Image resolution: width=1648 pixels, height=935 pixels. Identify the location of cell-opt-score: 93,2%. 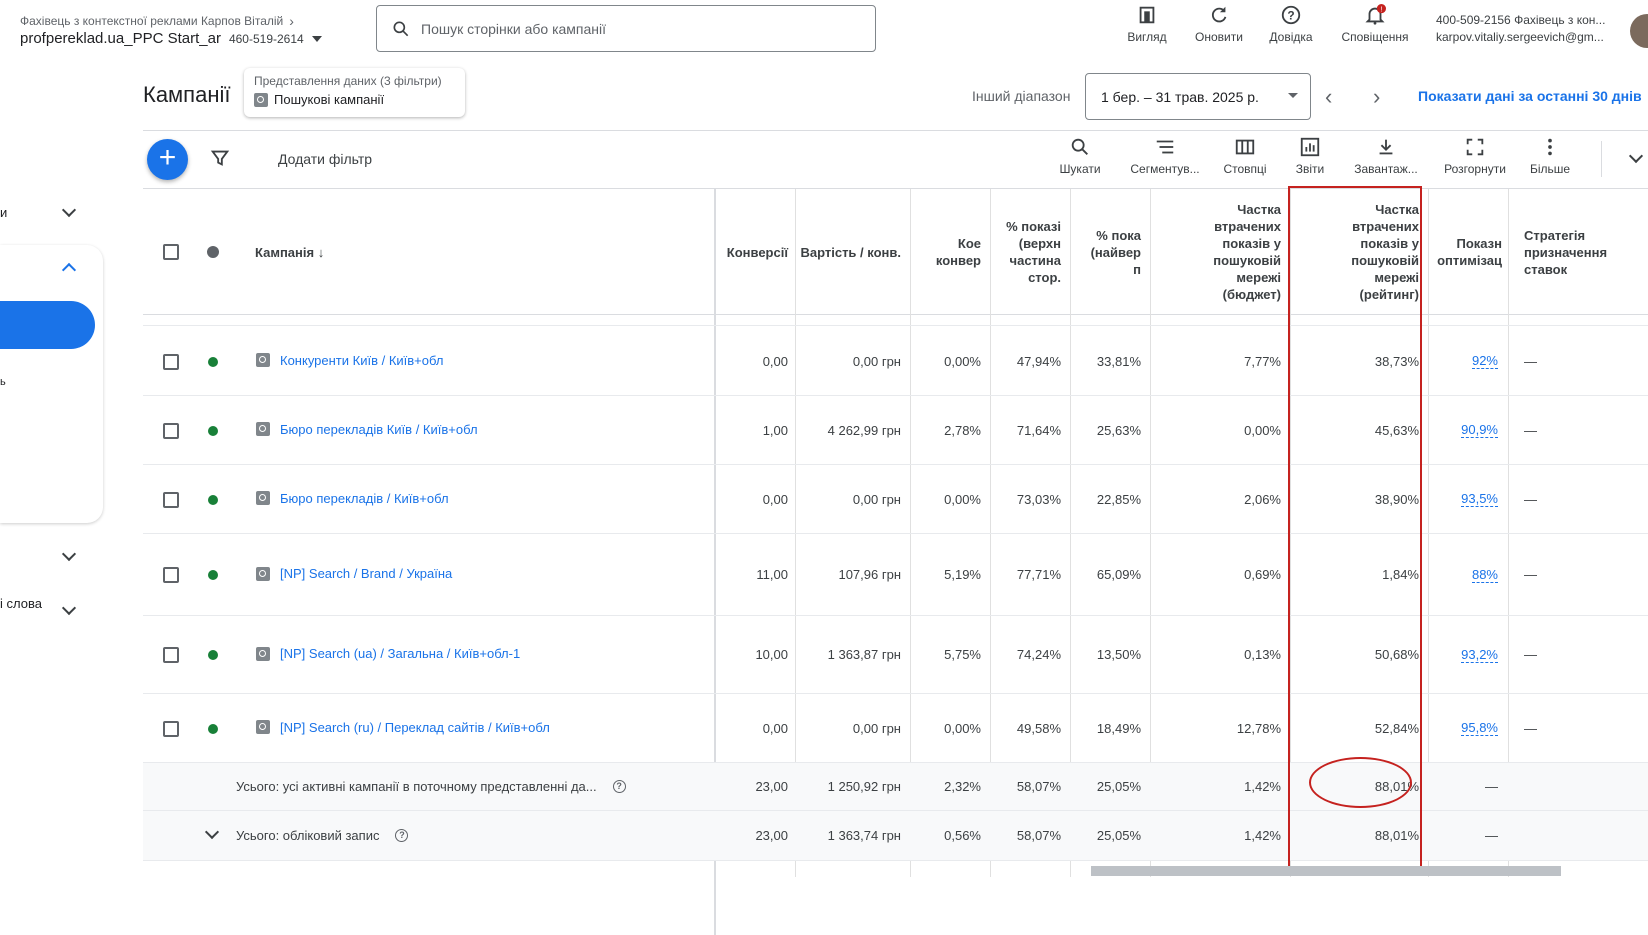
(1479, 654).